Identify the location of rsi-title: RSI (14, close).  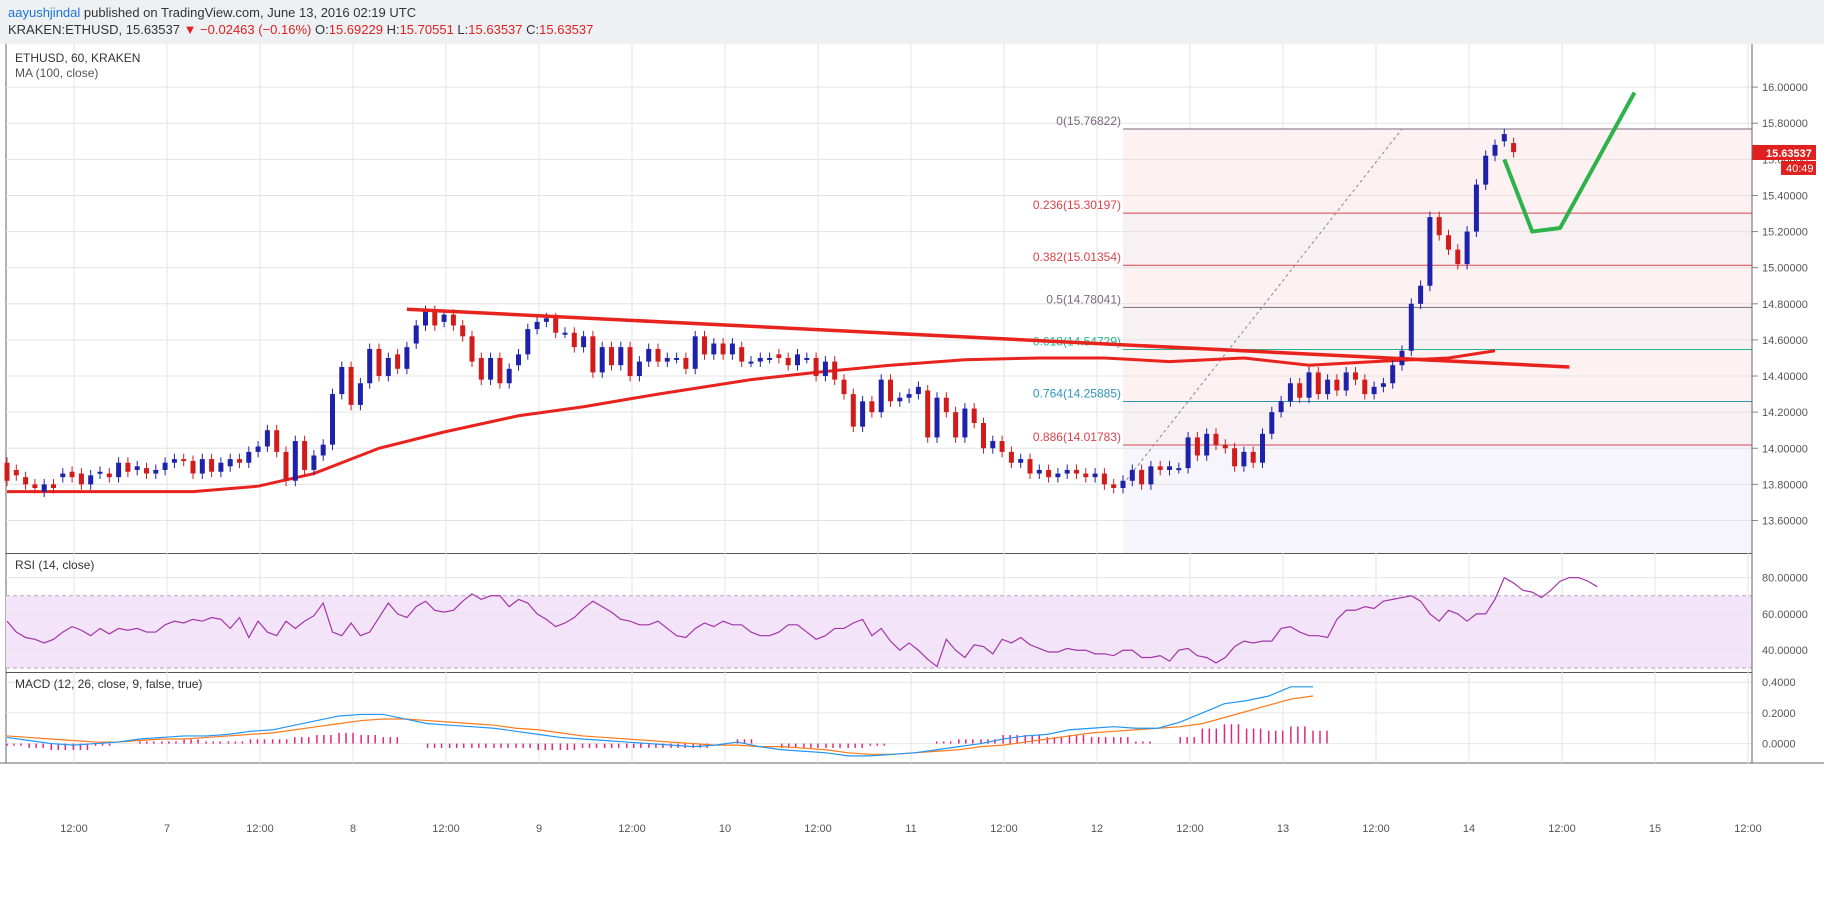
(54, 565).